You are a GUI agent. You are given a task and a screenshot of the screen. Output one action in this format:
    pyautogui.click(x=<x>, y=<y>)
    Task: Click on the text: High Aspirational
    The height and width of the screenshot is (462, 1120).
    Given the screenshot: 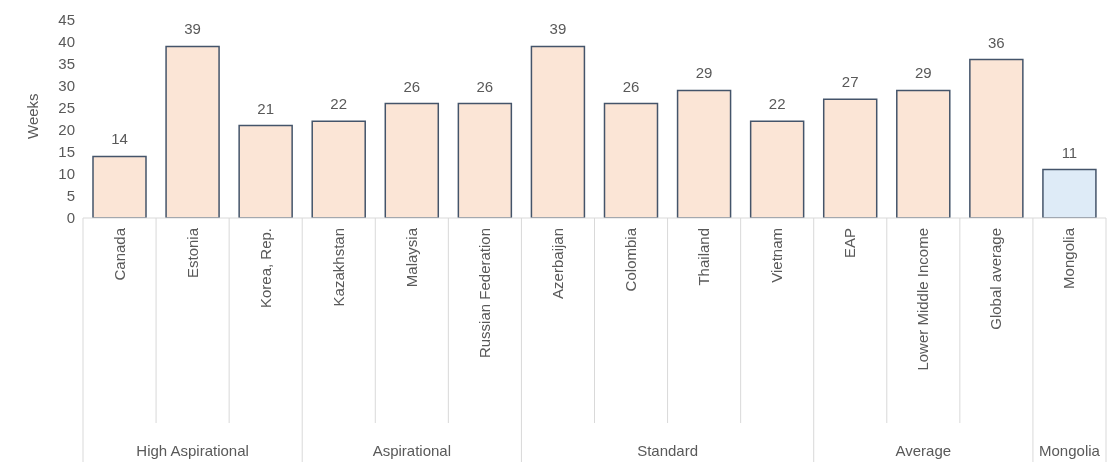 What is the action you would take?
    pyautogui.click(x=192, y=450)
    